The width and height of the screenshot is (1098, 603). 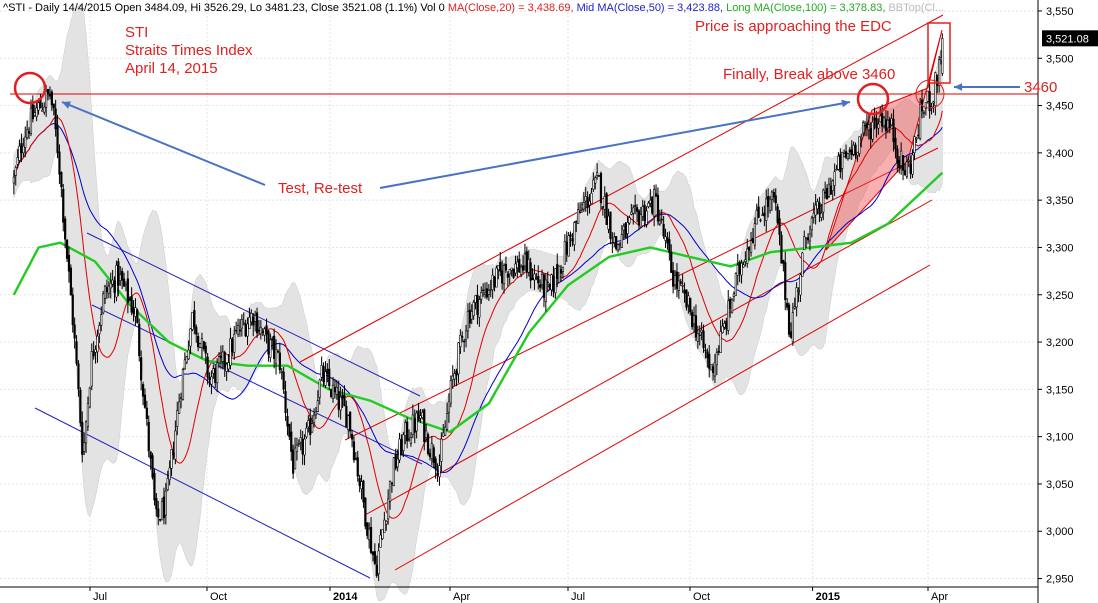 What do you see at coordinates (1060, 390) in the screenshot?
I see `y-tick-label: 3,150` at bounding box center [1060, 390].